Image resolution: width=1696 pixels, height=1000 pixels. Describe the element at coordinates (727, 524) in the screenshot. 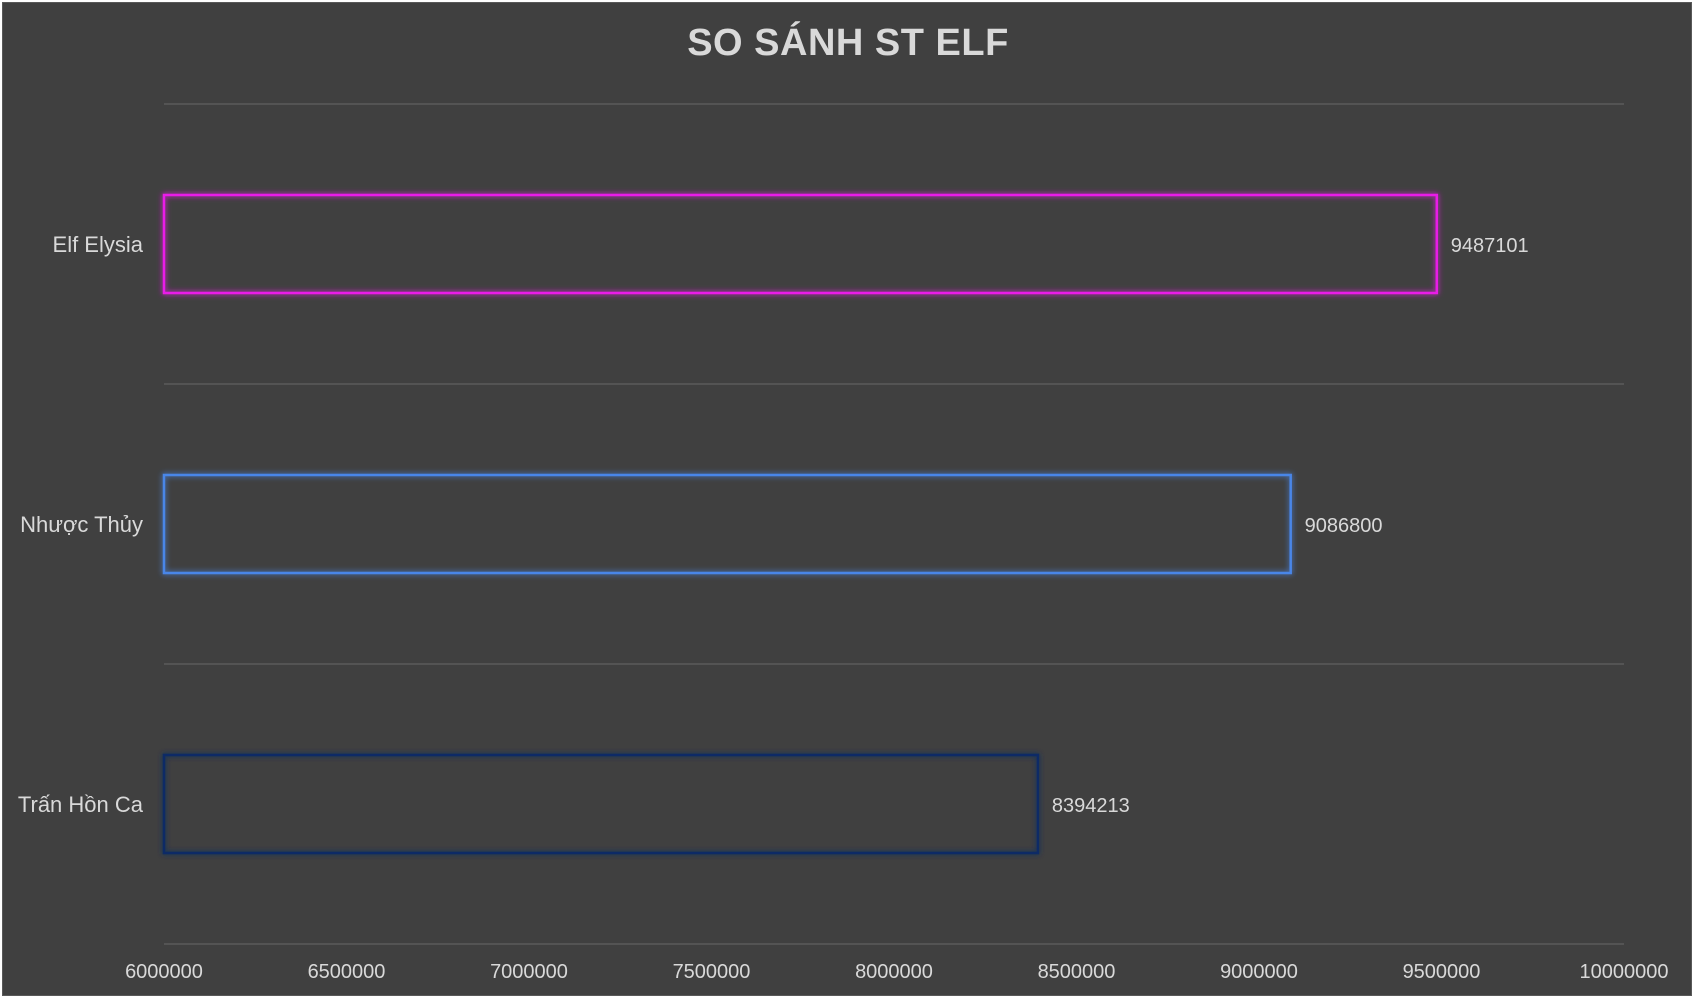

I see `bar-nhược-thủy` at that location.